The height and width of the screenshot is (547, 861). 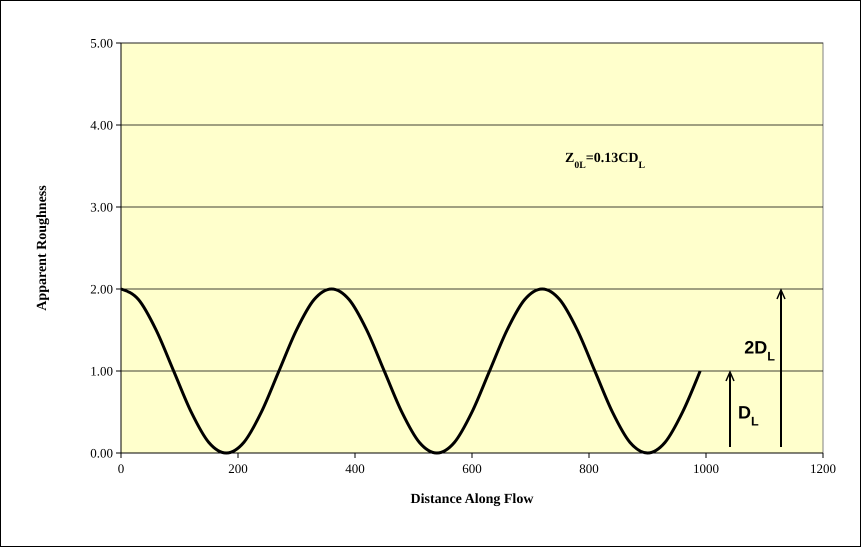 What do you see at coordinates (101, 289) in the screenshot?
I see `y-tick-label: 2.00` at bounding box center [101, 289].